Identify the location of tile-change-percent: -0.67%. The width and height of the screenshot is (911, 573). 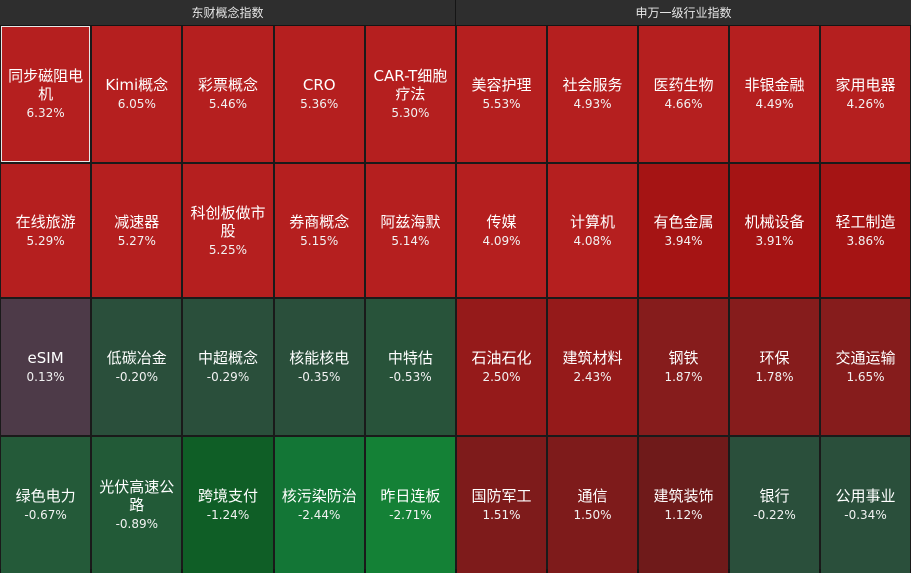
(45, 515).